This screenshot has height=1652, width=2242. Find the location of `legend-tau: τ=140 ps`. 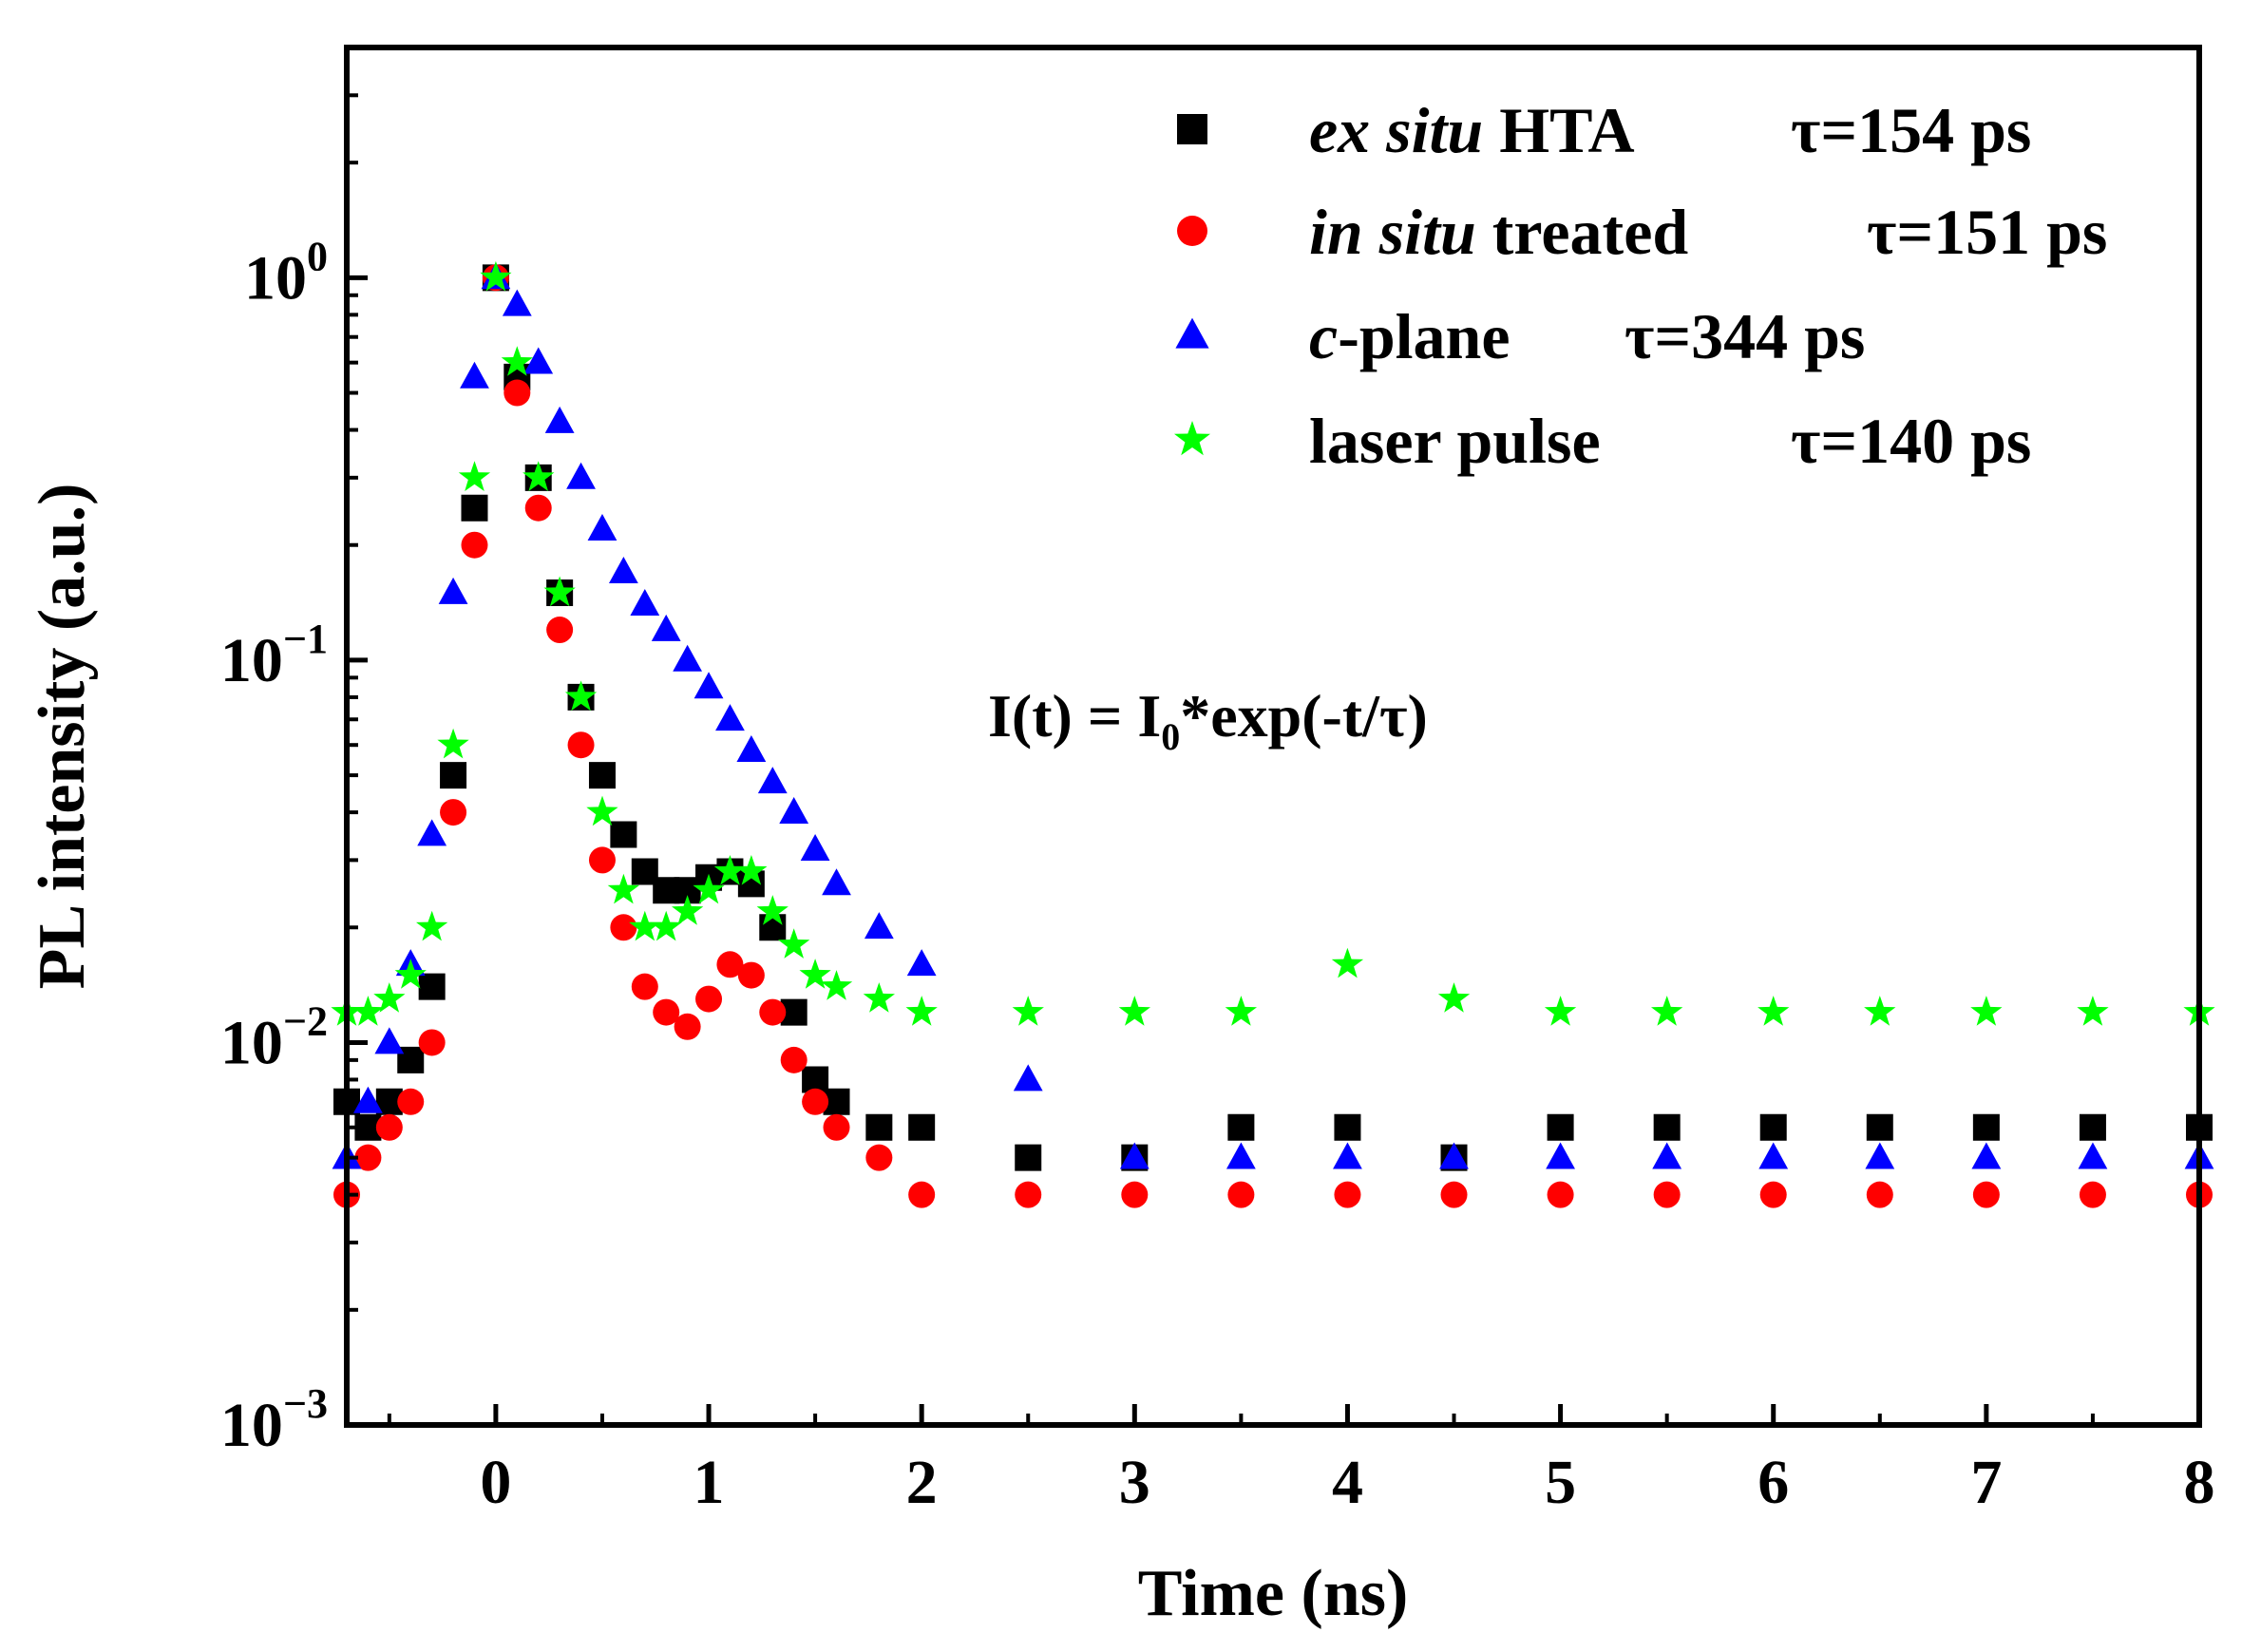

legend-tau: τ=140 ps is located at coordinates (1911, 441).